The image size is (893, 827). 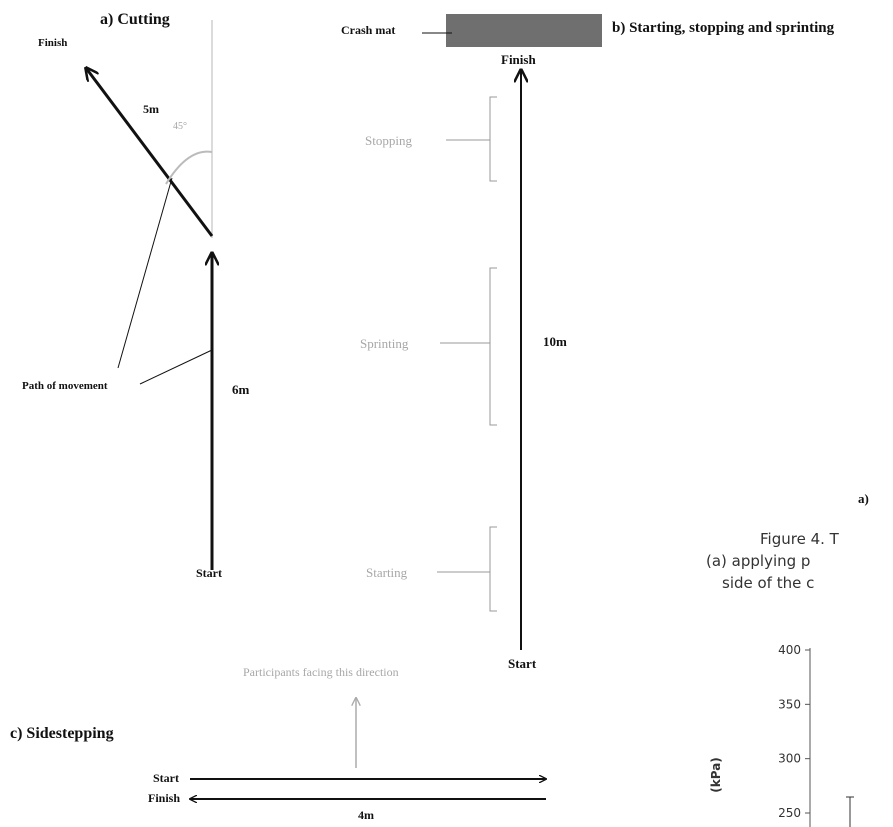 I want to click on sprint-start-label: Start, so click(x=522, y=663).